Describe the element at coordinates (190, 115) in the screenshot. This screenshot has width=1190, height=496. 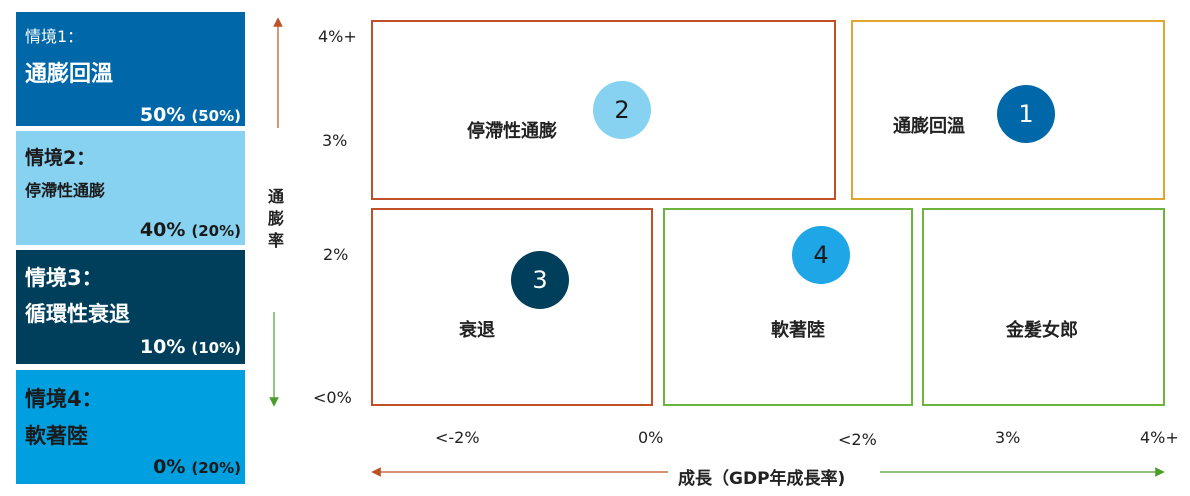
I see `scenario-1-probability: 50% (50%)` at that location.